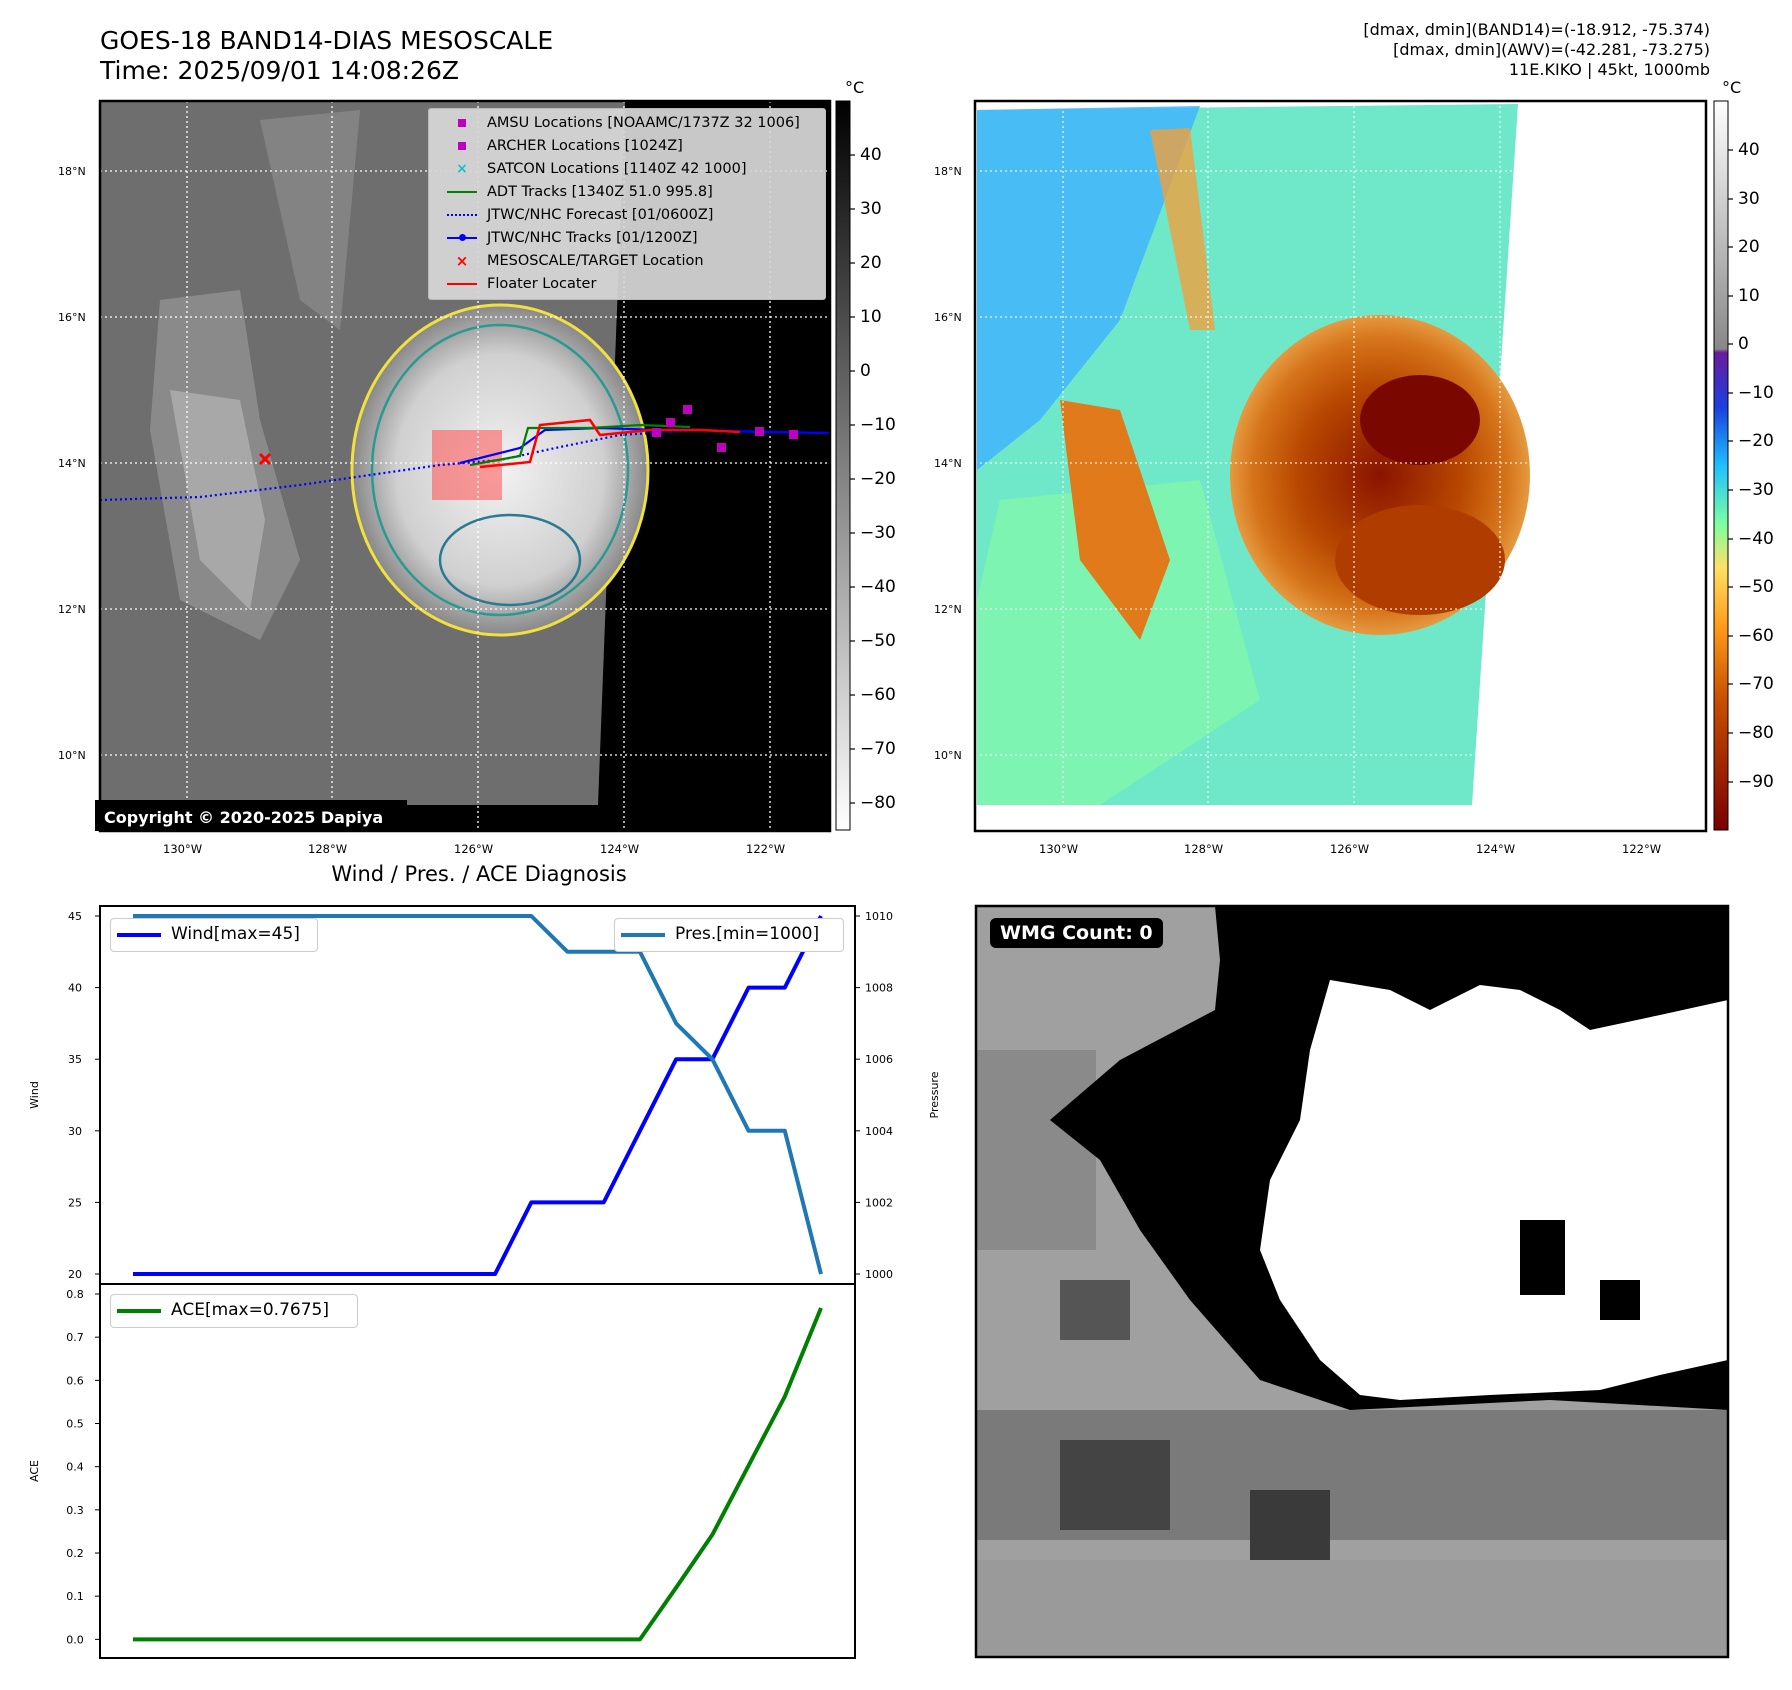 This screenshot has height=1690, width=1792. I want to click on panel-0-frame, so click(477, 1095).